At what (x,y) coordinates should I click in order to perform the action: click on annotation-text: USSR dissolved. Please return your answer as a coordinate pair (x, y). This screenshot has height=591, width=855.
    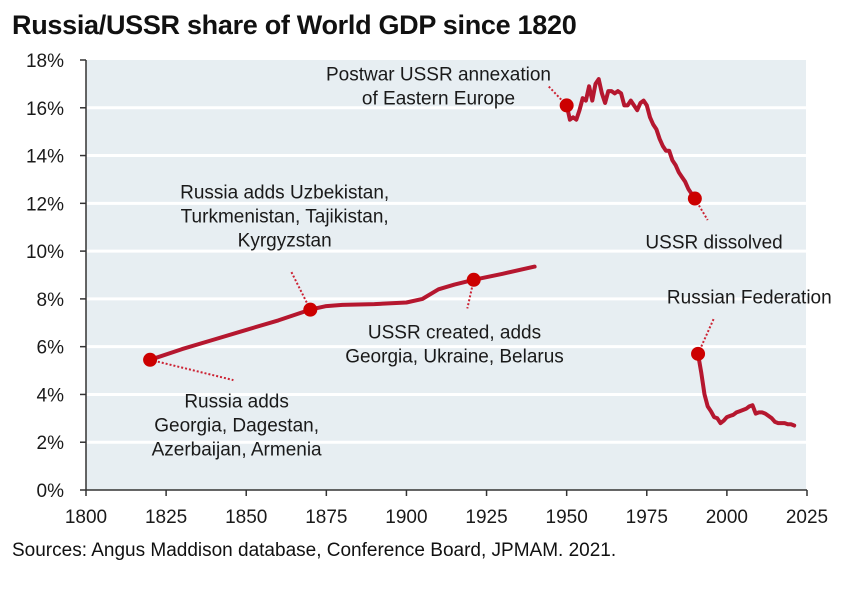
    Looking at the image, I should click on (713, 243).